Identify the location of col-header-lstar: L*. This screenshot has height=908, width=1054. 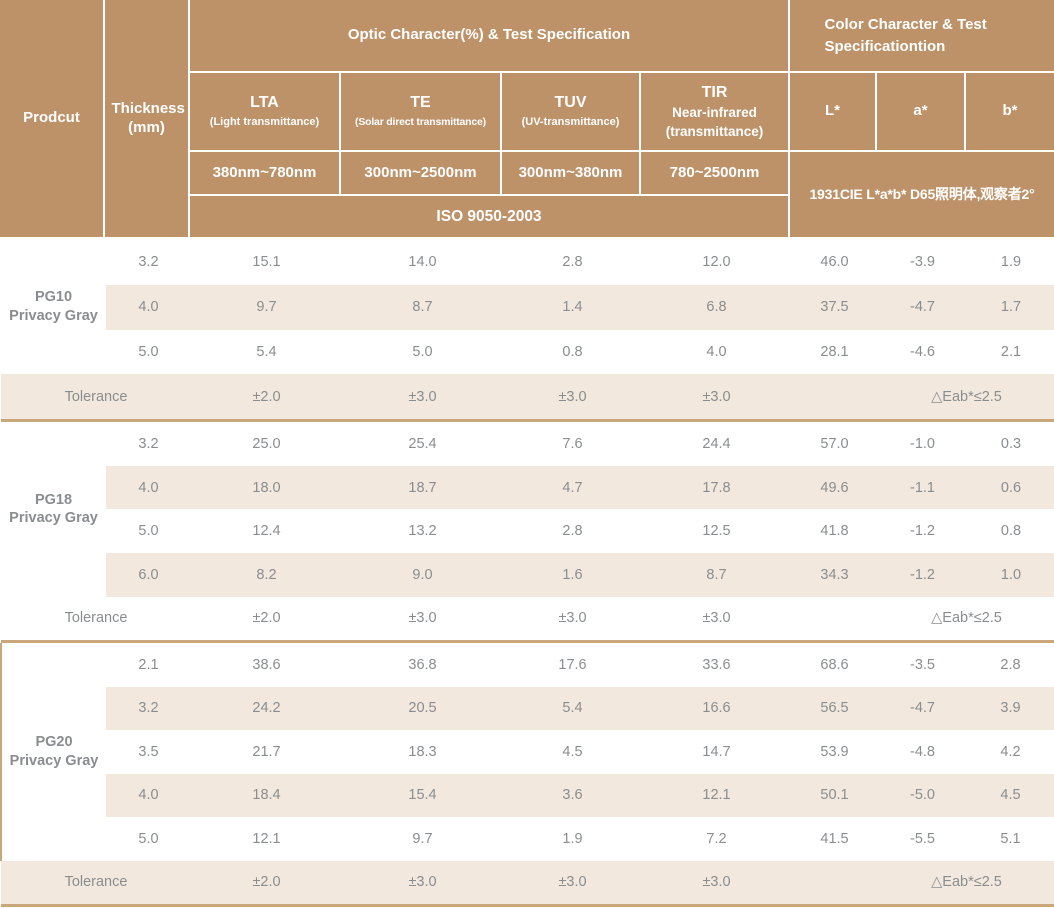
(833, 112).